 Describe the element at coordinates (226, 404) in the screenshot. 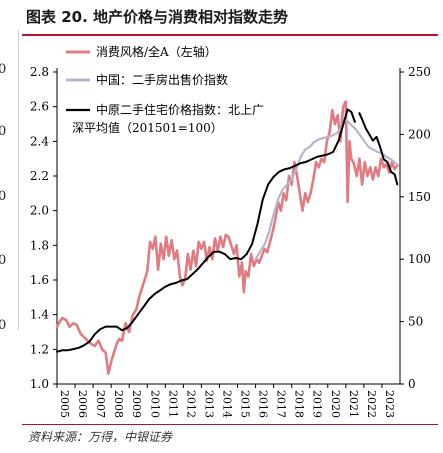

I see `x-tick-label: 2014` at that location.